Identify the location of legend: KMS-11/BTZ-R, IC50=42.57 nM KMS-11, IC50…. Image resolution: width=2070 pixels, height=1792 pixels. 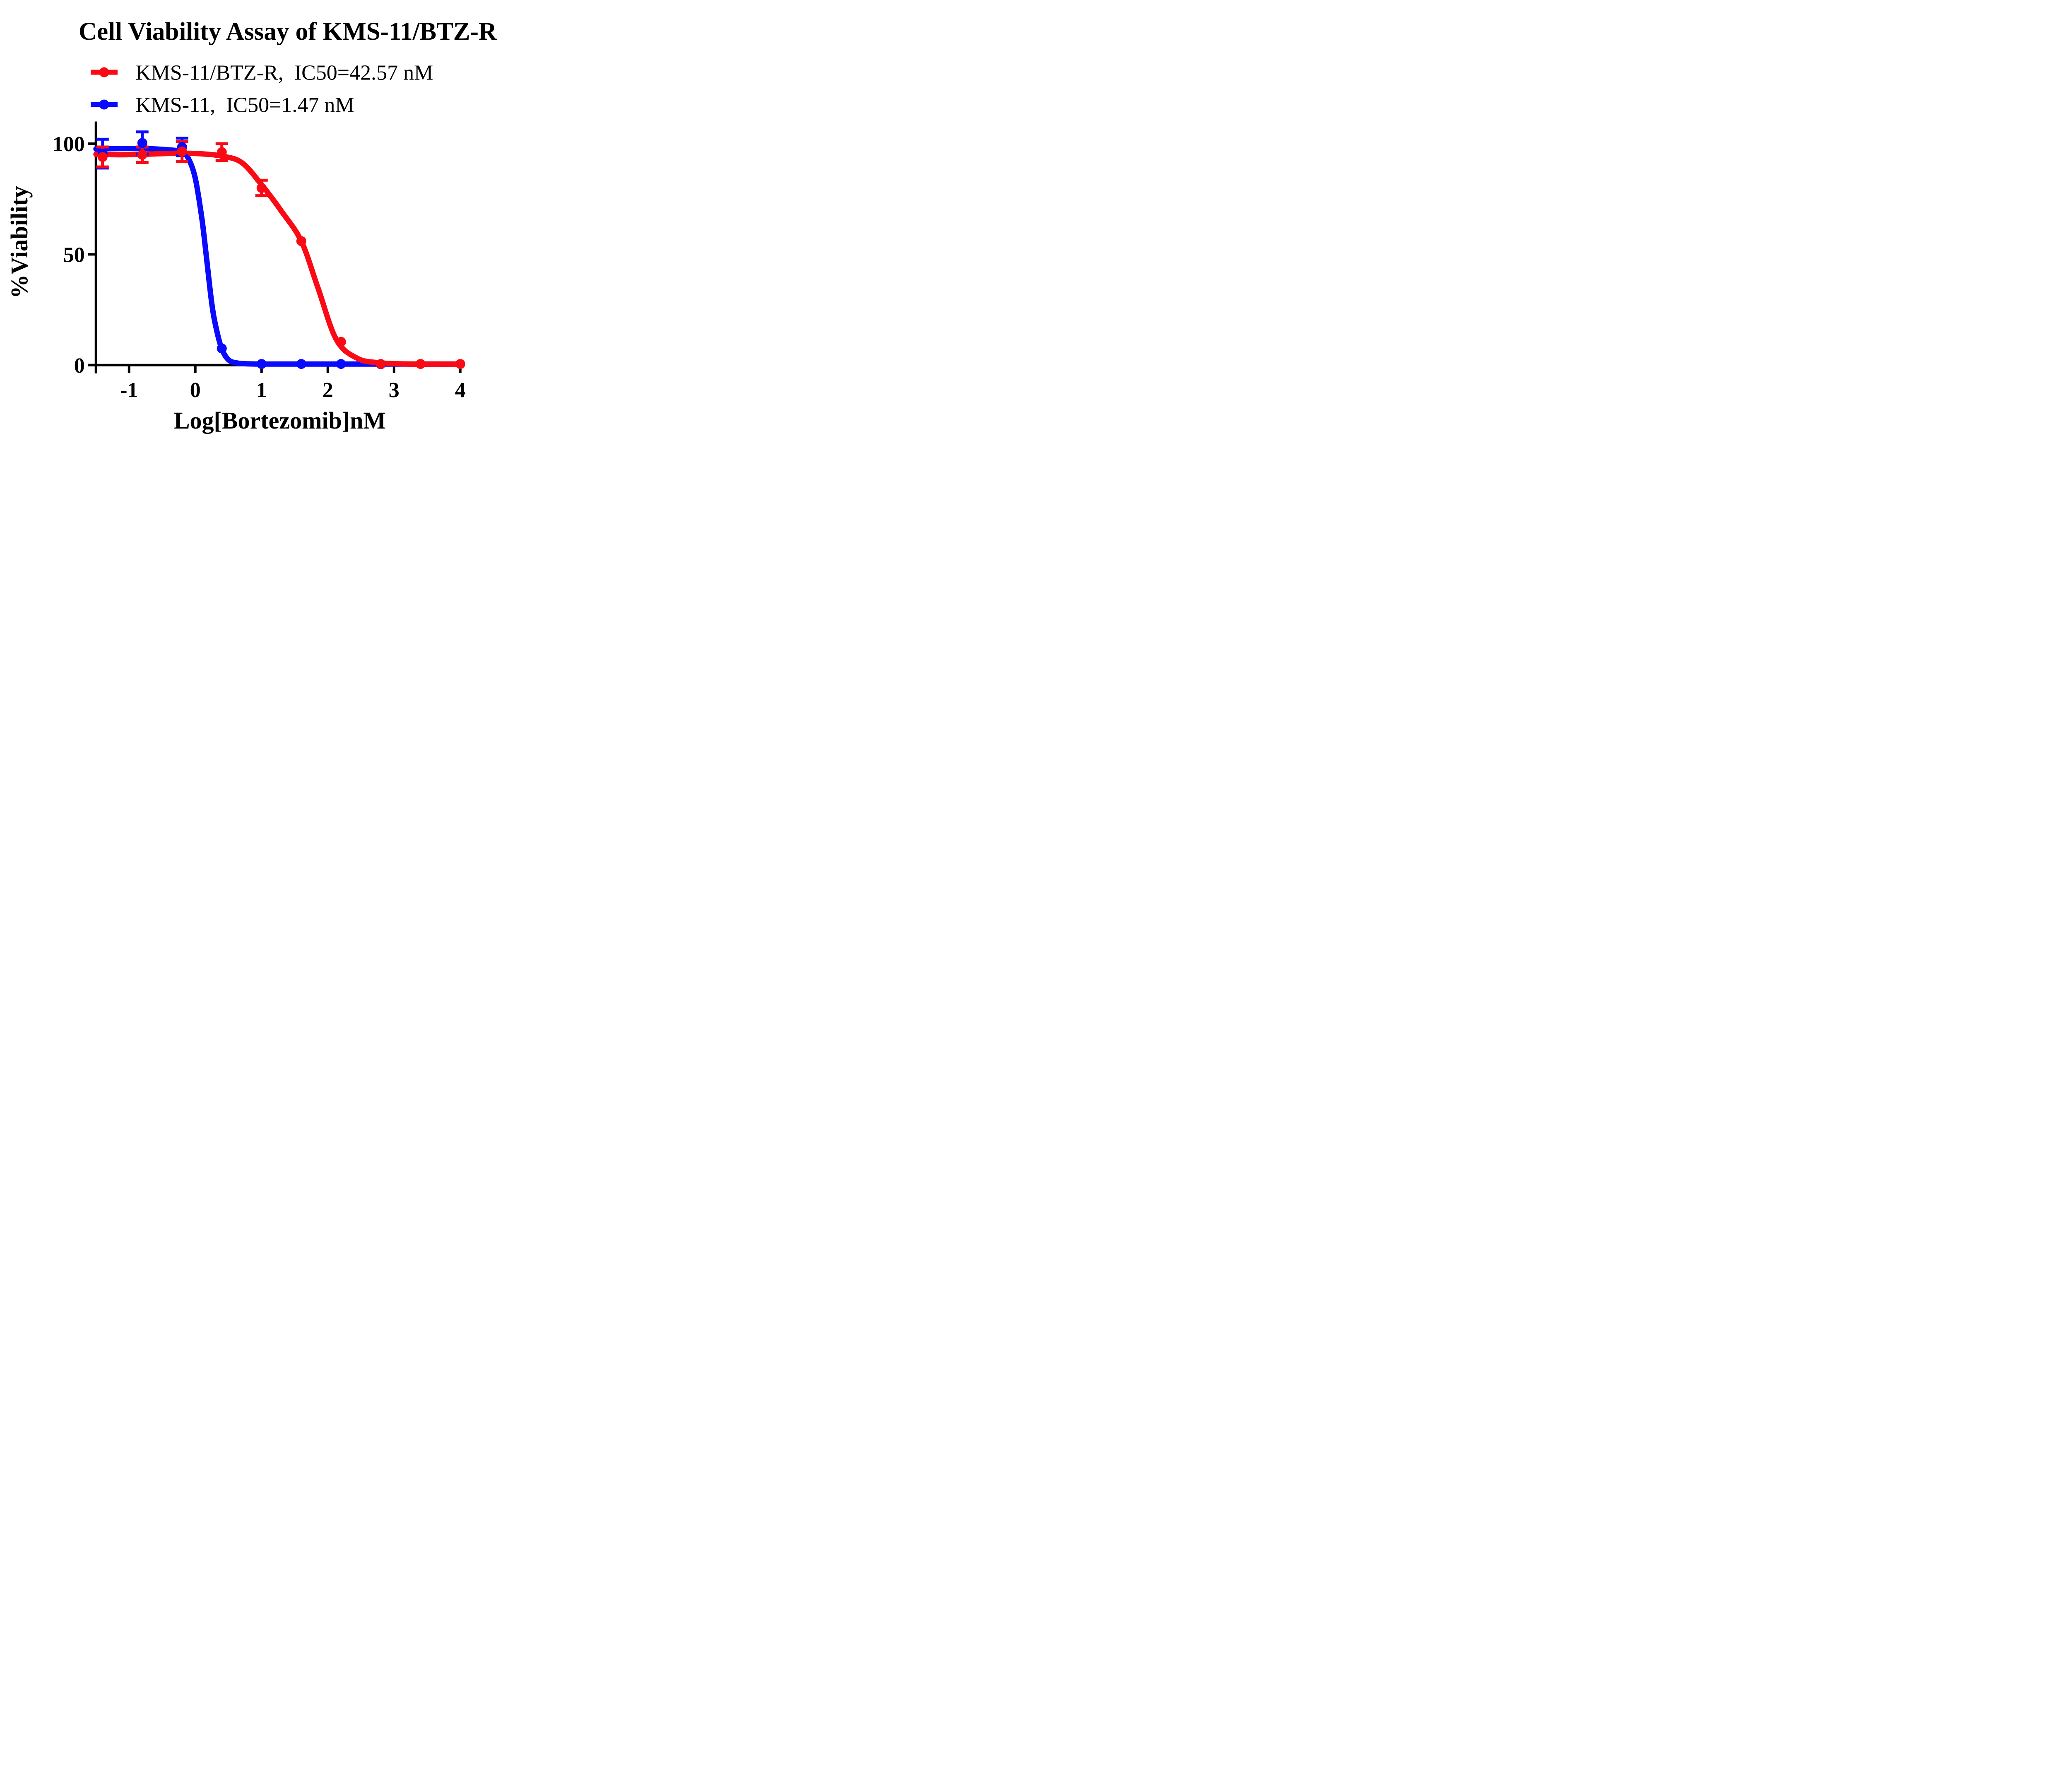
(262, 89).